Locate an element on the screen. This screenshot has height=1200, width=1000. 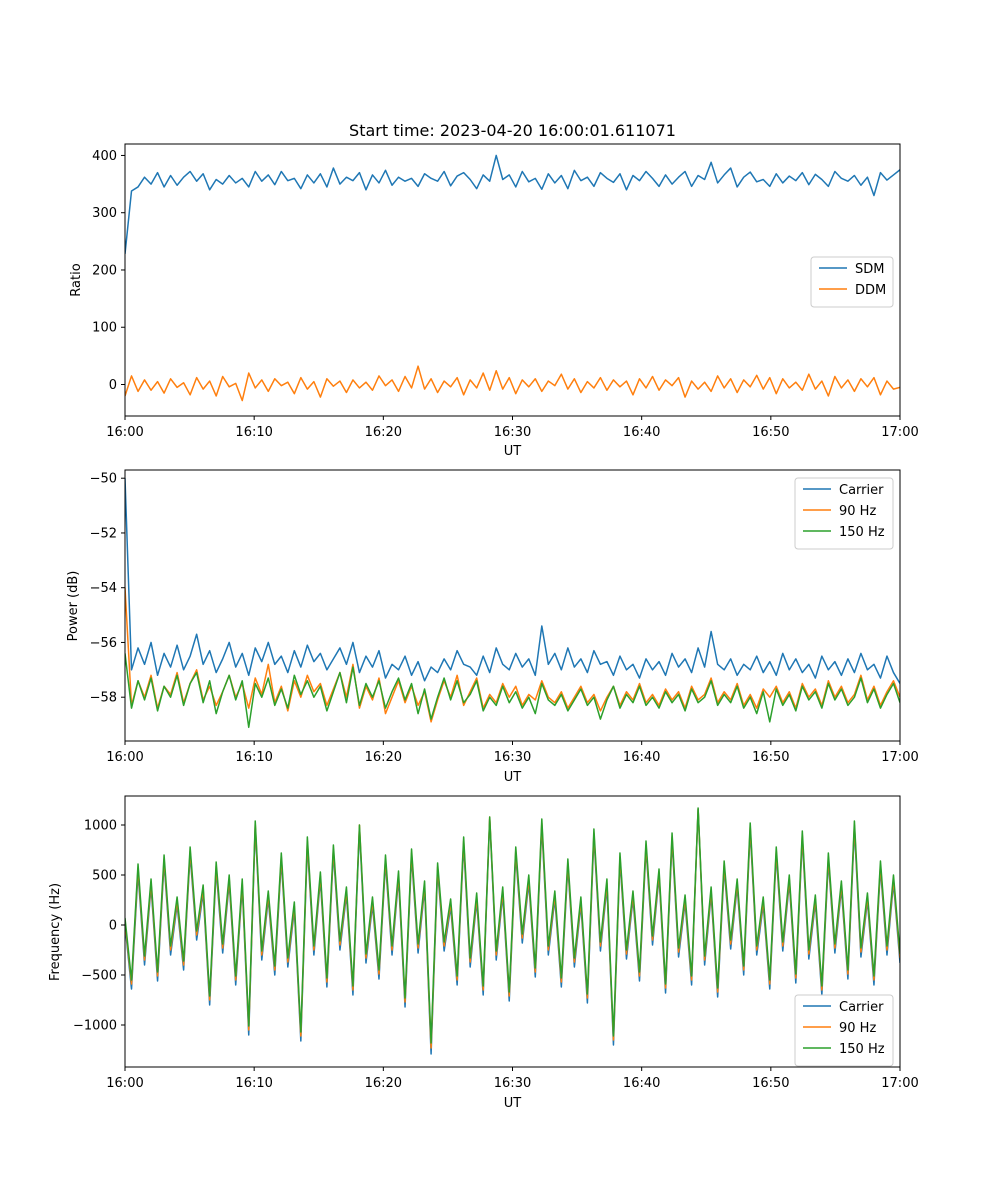
power-x-tick-label: 16:40 is located at coordinates (641, 757).